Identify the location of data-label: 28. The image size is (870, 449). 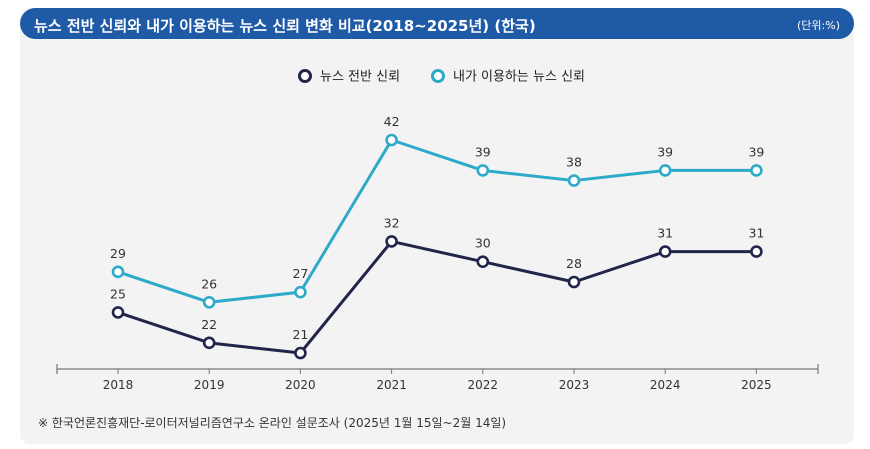
(574, 263).